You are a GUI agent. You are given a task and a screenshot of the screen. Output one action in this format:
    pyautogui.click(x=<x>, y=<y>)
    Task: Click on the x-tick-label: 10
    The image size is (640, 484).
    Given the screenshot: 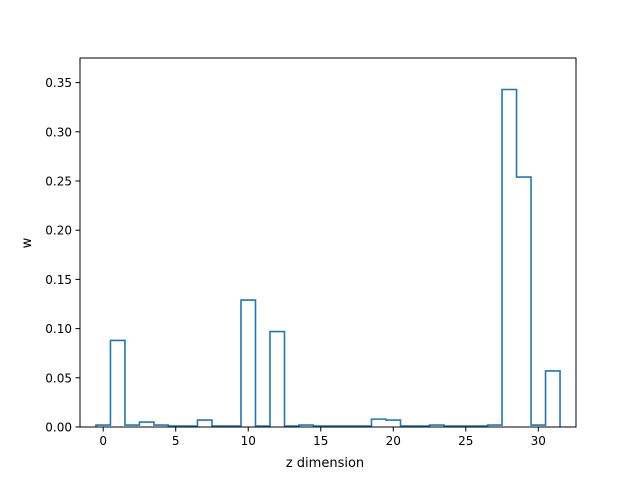 What is the action you would take?
    pyautogui.click(x=248, y=441)
    